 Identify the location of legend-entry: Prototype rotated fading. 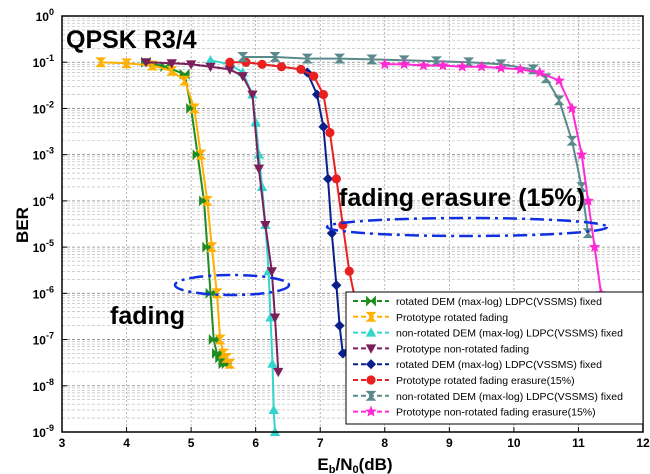
(430, 318).